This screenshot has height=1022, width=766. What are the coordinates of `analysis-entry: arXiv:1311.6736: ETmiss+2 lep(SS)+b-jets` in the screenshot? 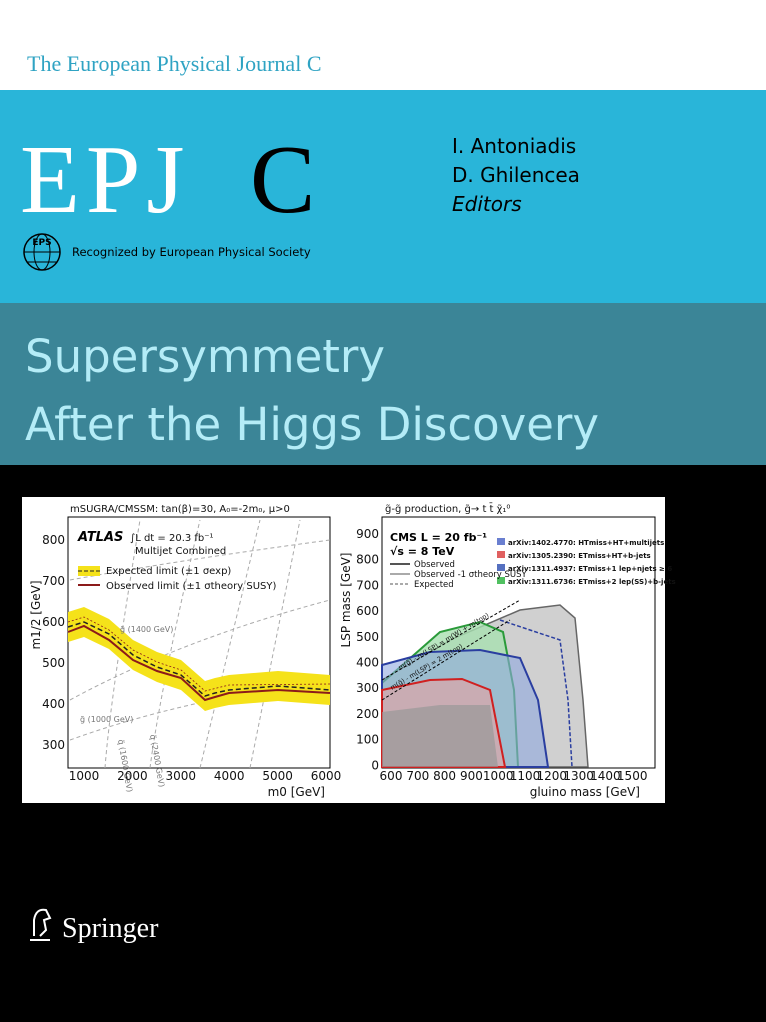 It's located at (592, 582).